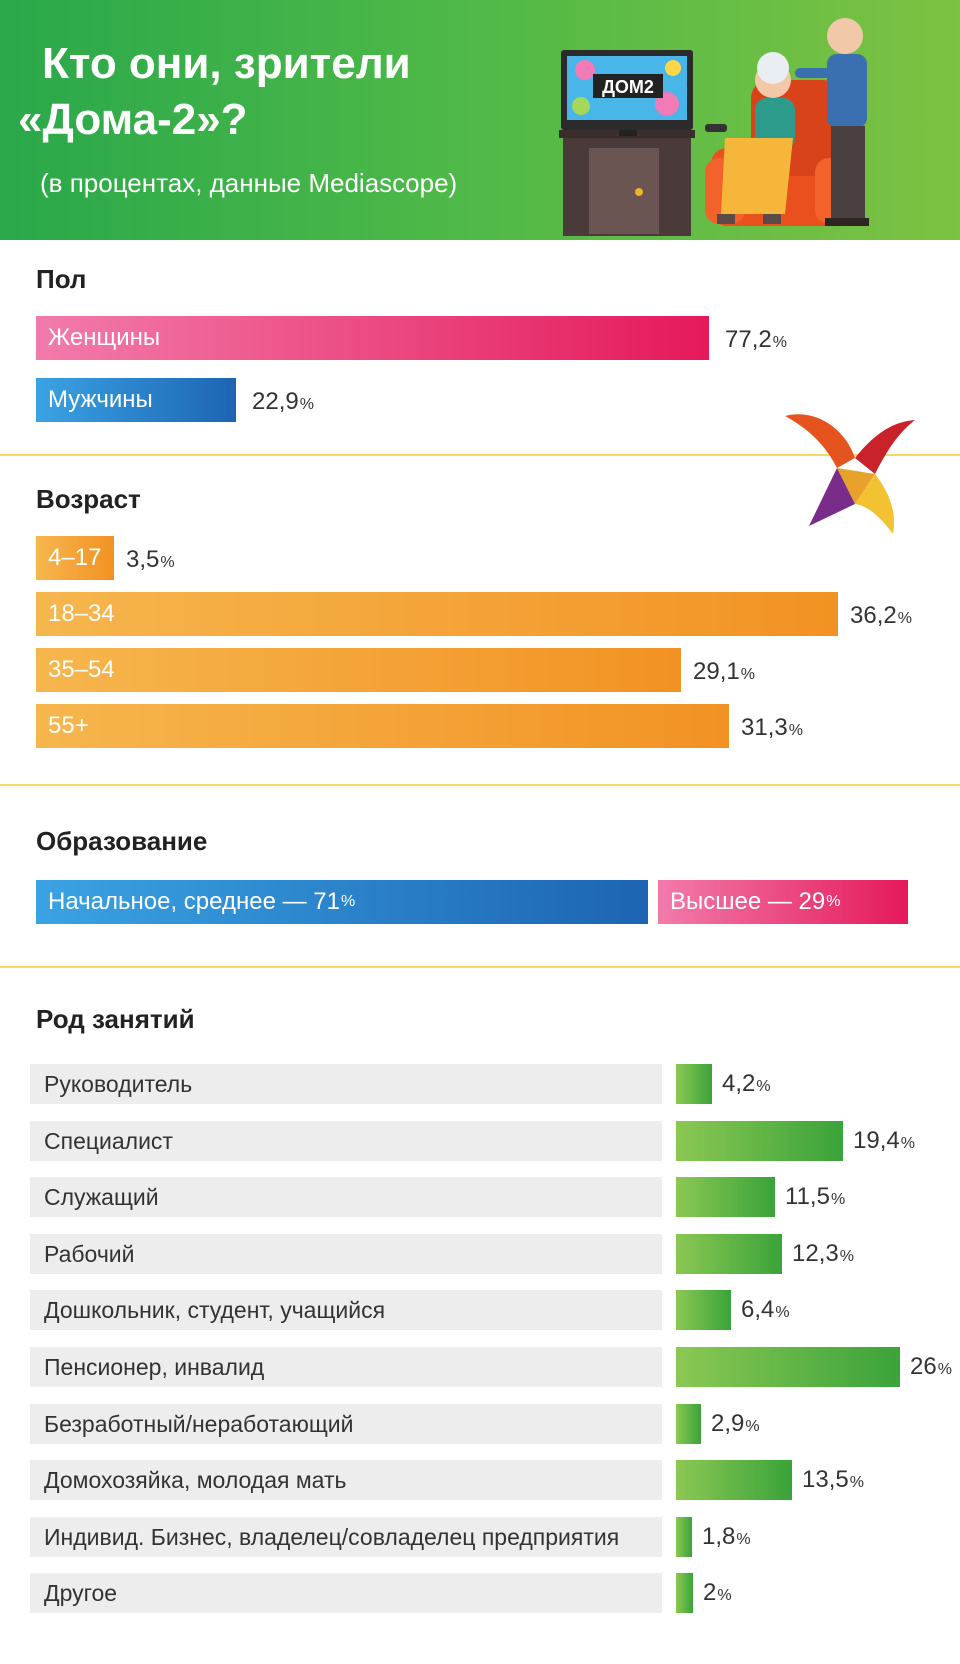 The image size is (960, 1664). I want to click on occupation-value: 1,8%, so click(726, 1537).